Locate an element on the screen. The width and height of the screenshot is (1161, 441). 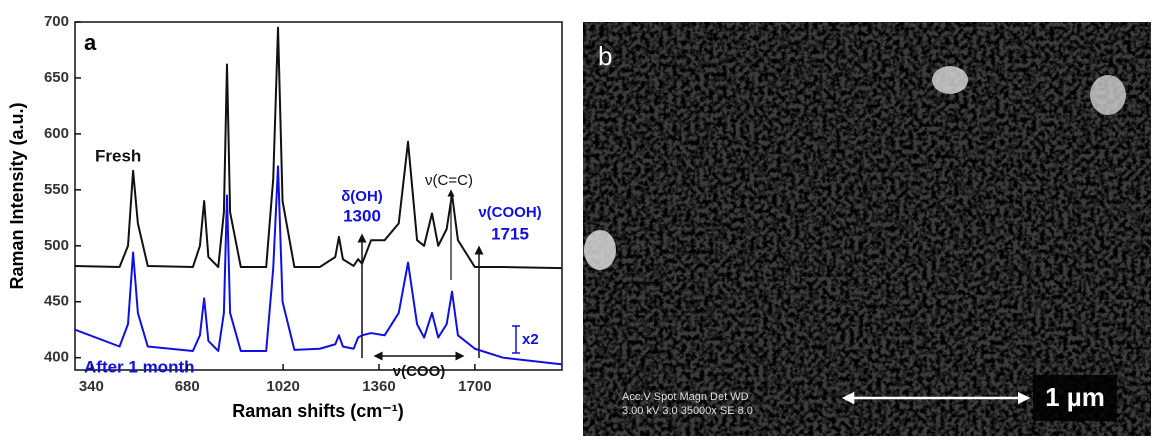
sem-info: 3.00 kV 3.0 35000x SE 8.0 is located at coordinates (687, 411).